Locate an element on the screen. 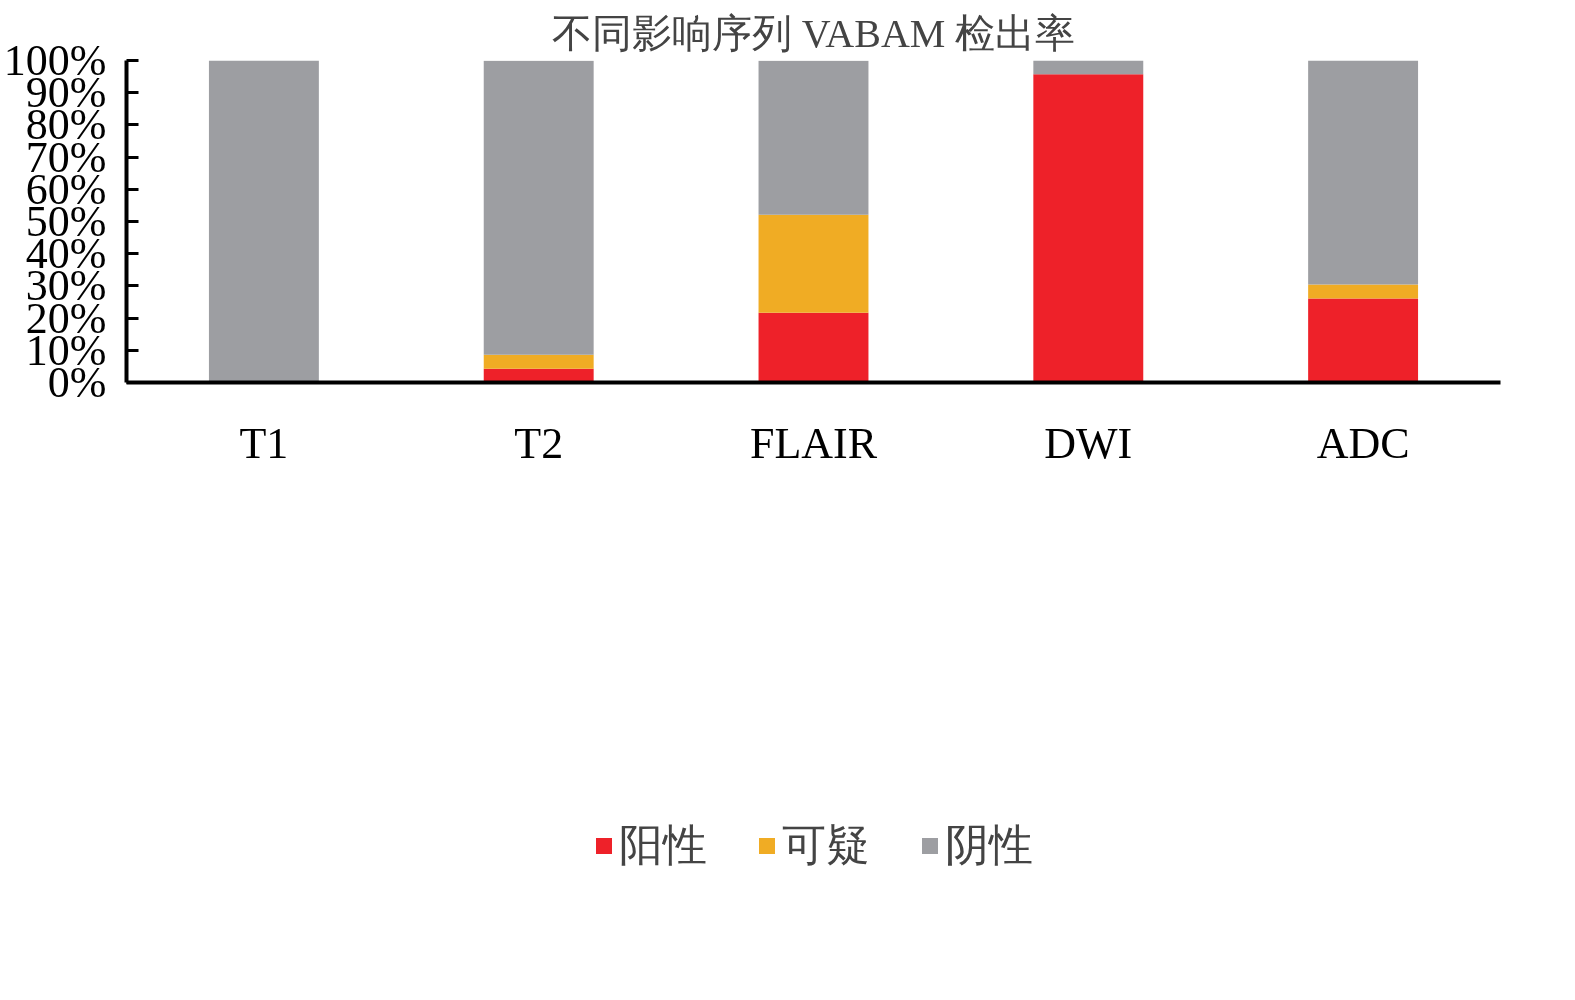  x-tick-label: T1 is located at coordinates (264, 443).